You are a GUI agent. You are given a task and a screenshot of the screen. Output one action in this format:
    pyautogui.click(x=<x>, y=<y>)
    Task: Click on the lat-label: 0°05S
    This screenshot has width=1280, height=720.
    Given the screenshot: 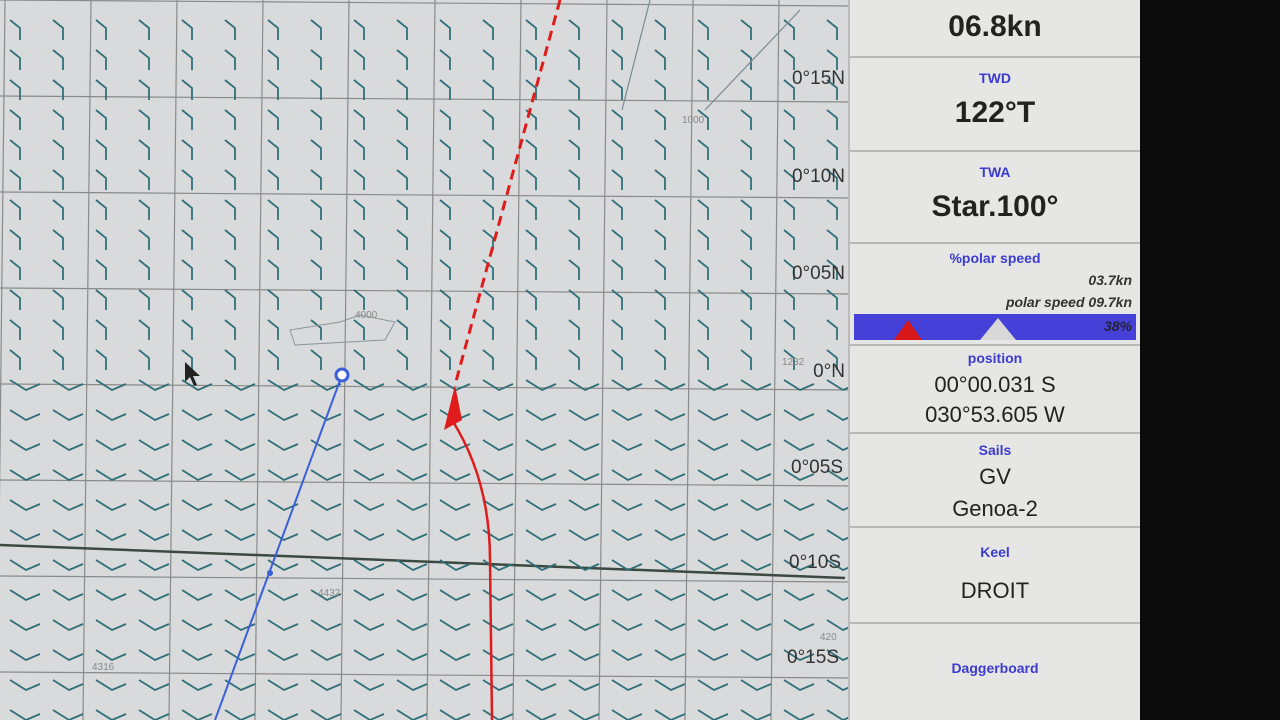 What is the action you would take?
    pyautogui.click(x=817, y=467)
    